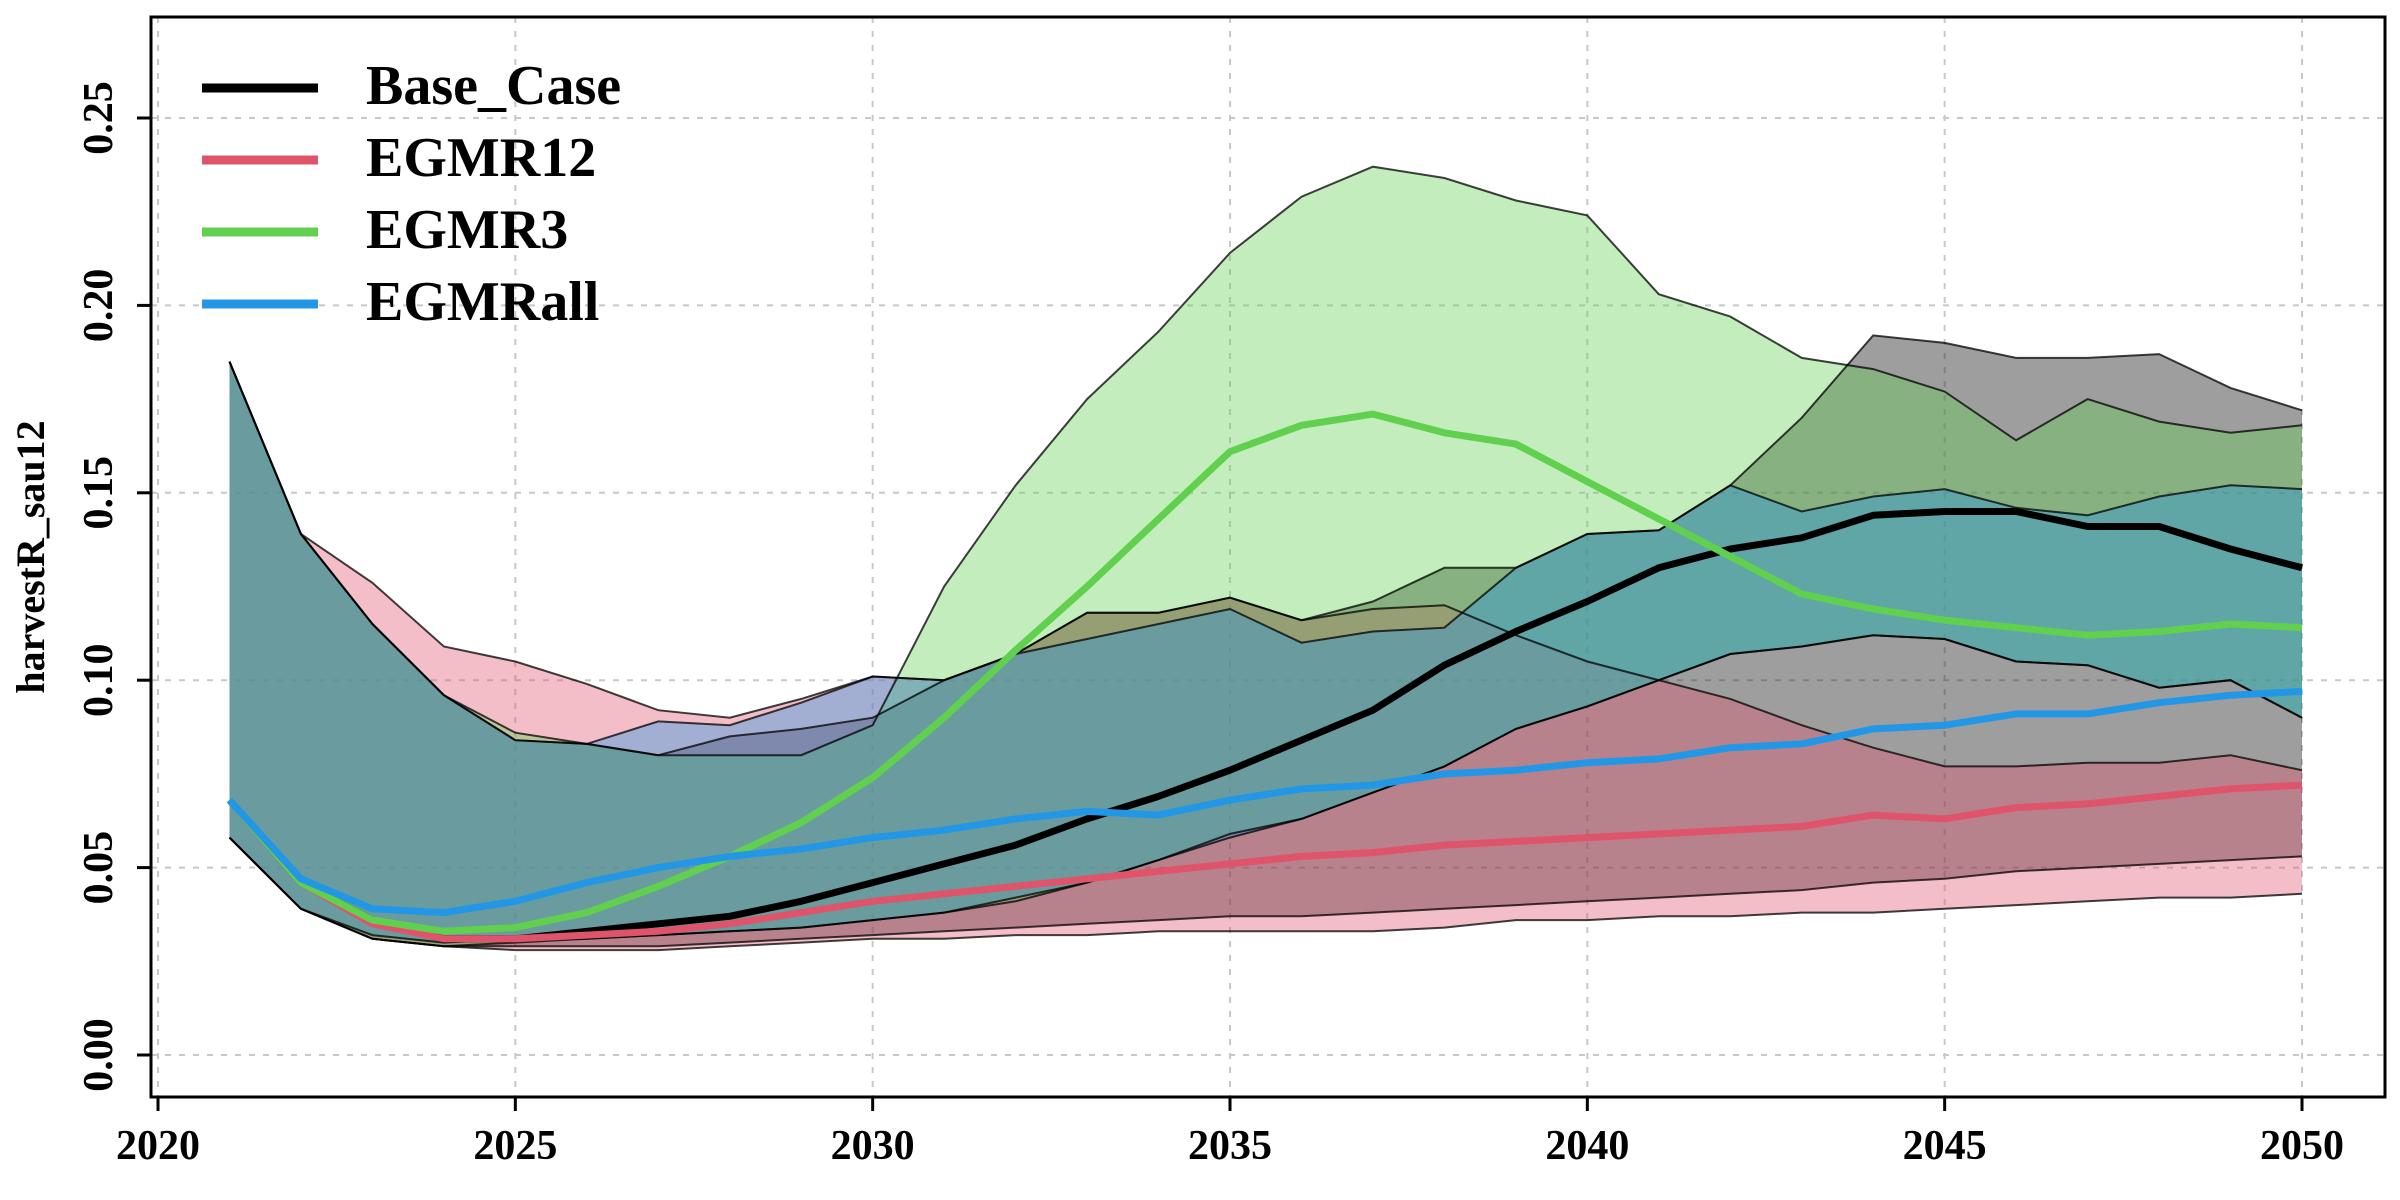 This screenshot has width=2400, height=1200. What do you see at coordinates (30, 556) in the screenshot?
I see `y-axis-label: harvestR_sau12` at bounding box center [30, 556].